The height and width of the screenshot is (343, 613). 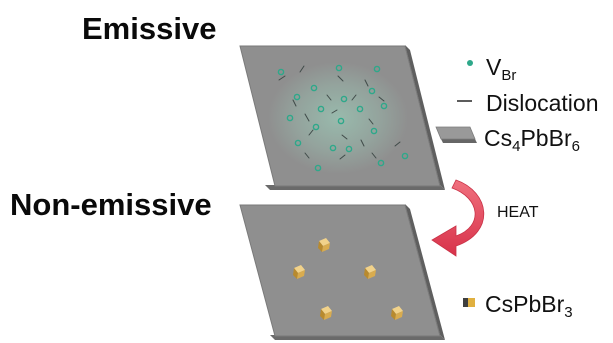 What do you see at coordinates (149, 28) in the screenshot?
I see `emissive-heading: Emissive` at bounding box center [149, 28].